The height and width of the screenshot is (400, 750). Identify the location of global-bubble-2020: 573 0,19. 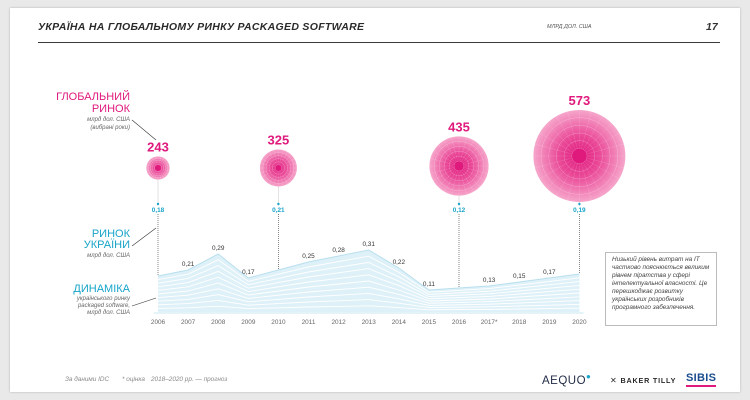
(579, 183).